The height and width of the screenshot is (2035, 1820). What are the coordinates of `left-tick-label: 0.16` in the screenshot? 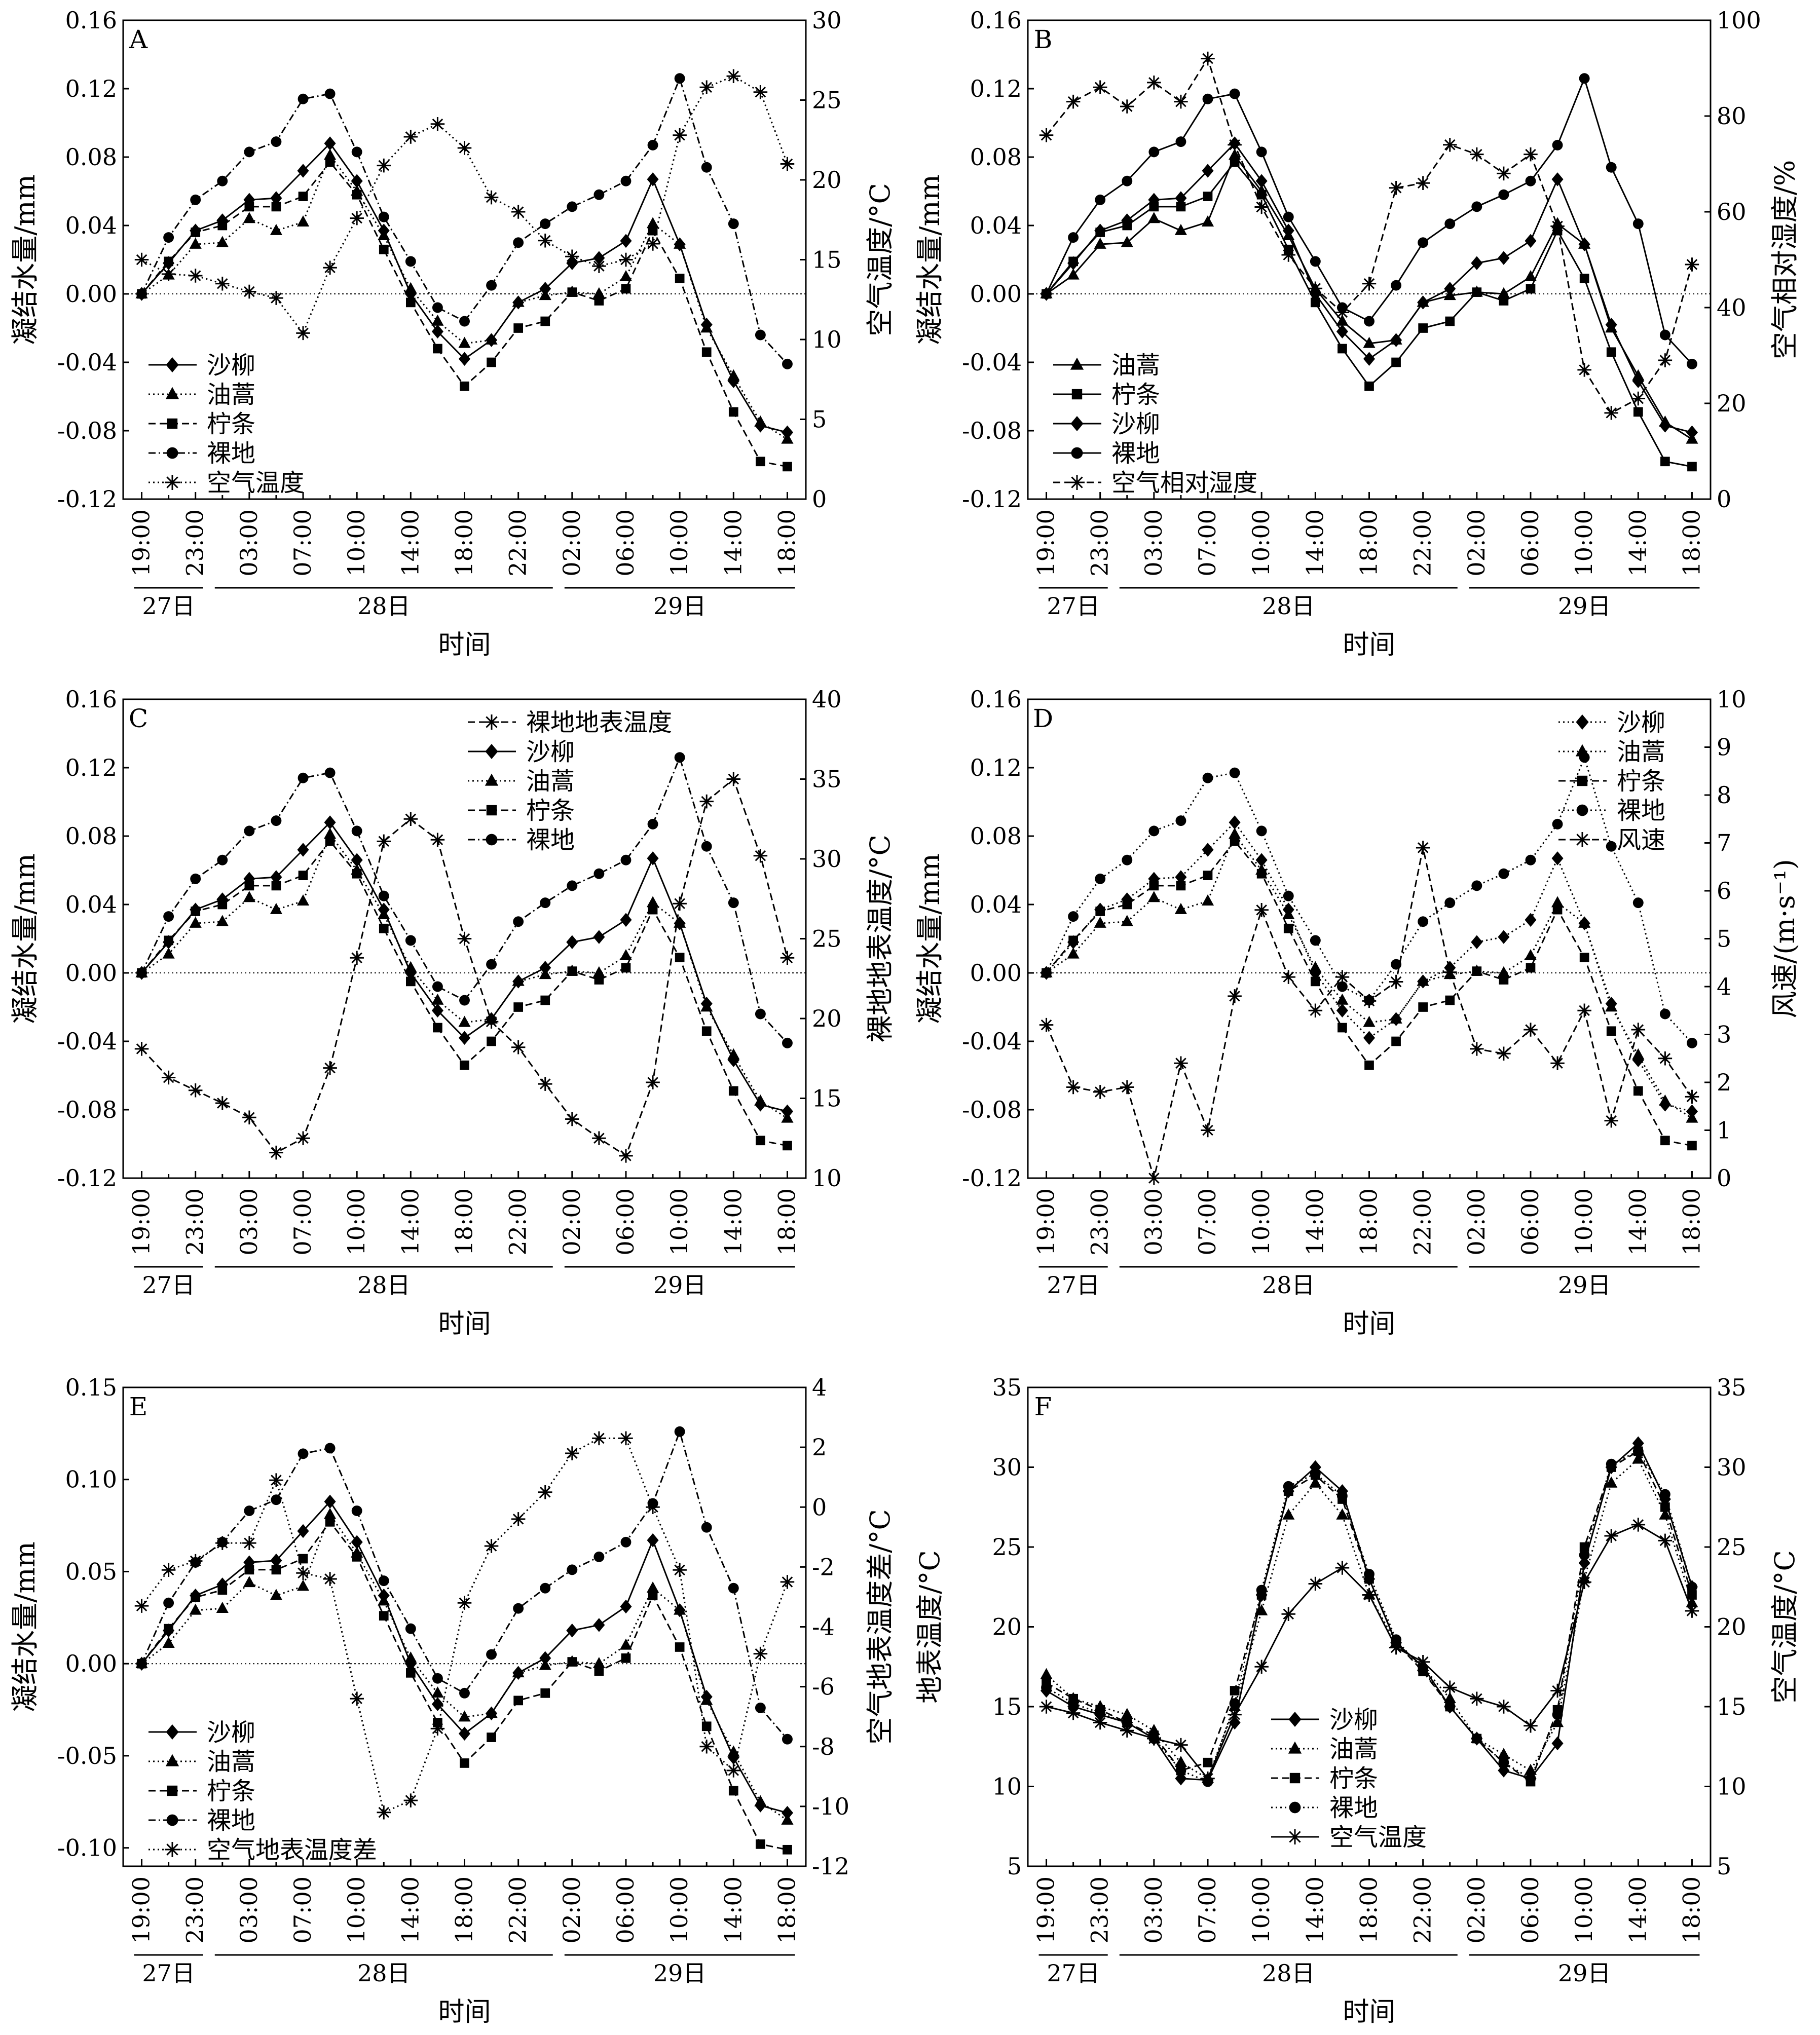 It's located at (996, 700).